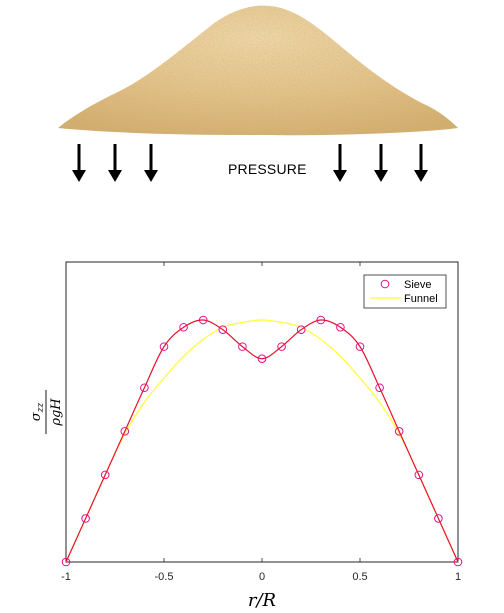 This screenshot has height=613, width=504. What do you see at coordinates (421, 299) in the screenshot?
I see `legend-label-funnel: Funnel` at bounding box center [421, 299].